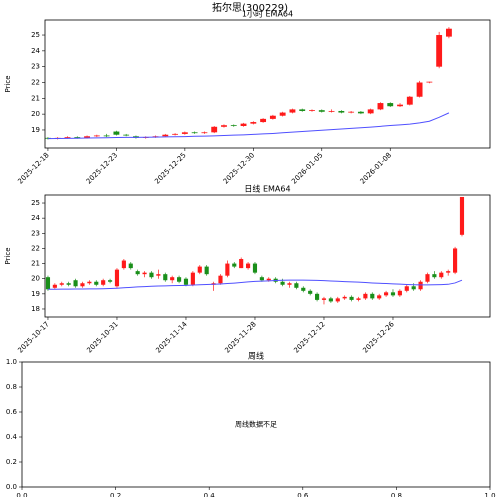 The height and width of the screenshot is (497, 500). Describe the element at coordinates (33, 337) in the screenshot. I see `x-tick-label: 2025-10-17` at that location.